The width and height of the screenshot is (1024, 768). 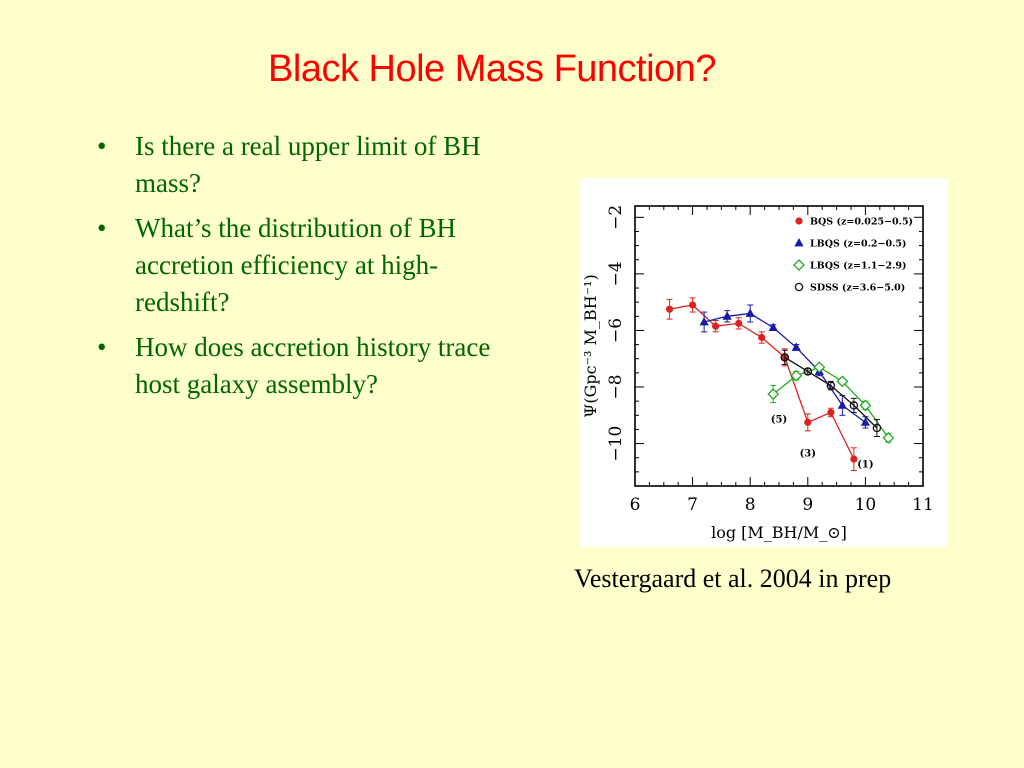 I want to click on x-tick-label: 8, so click(x=750, y=505).